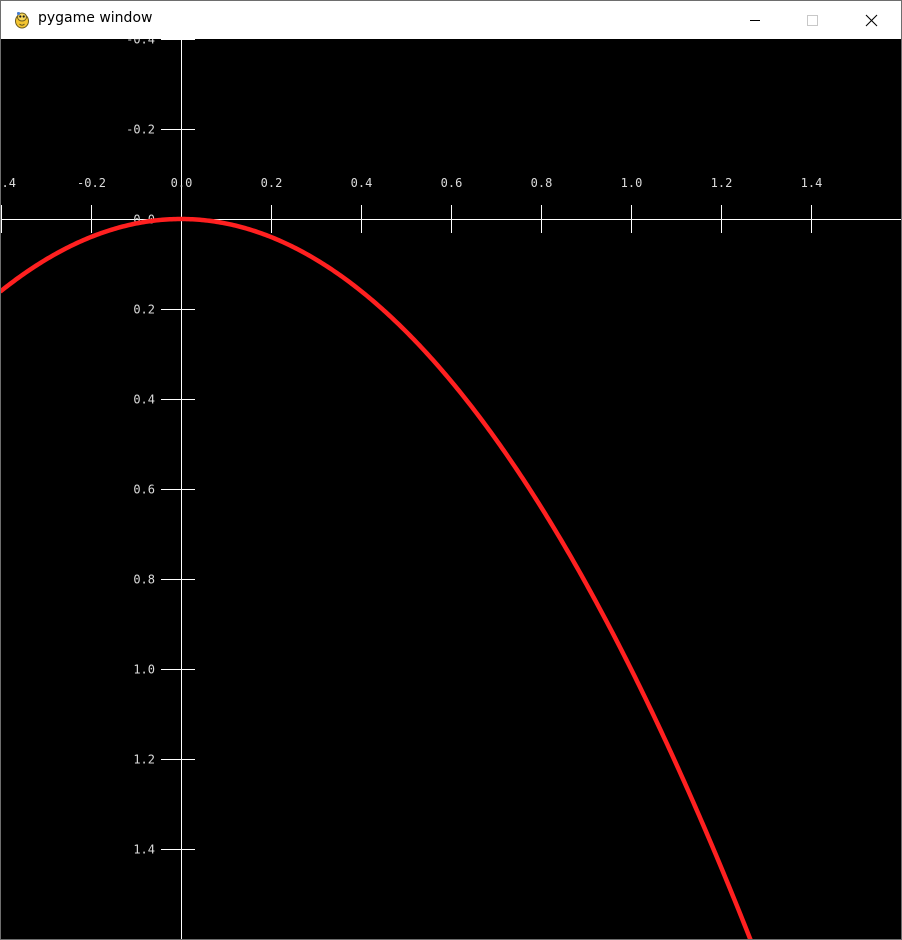  I want to click on pygame-snake-icon, so click(22, 20).